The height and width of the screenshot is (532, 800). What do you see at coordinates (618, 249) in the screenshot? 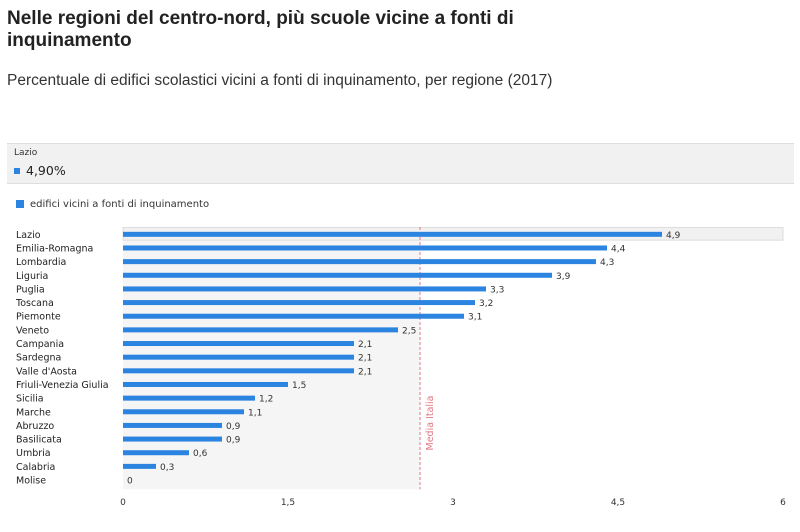
I see `value-label: 4,4` at bounding box center [618, 249].